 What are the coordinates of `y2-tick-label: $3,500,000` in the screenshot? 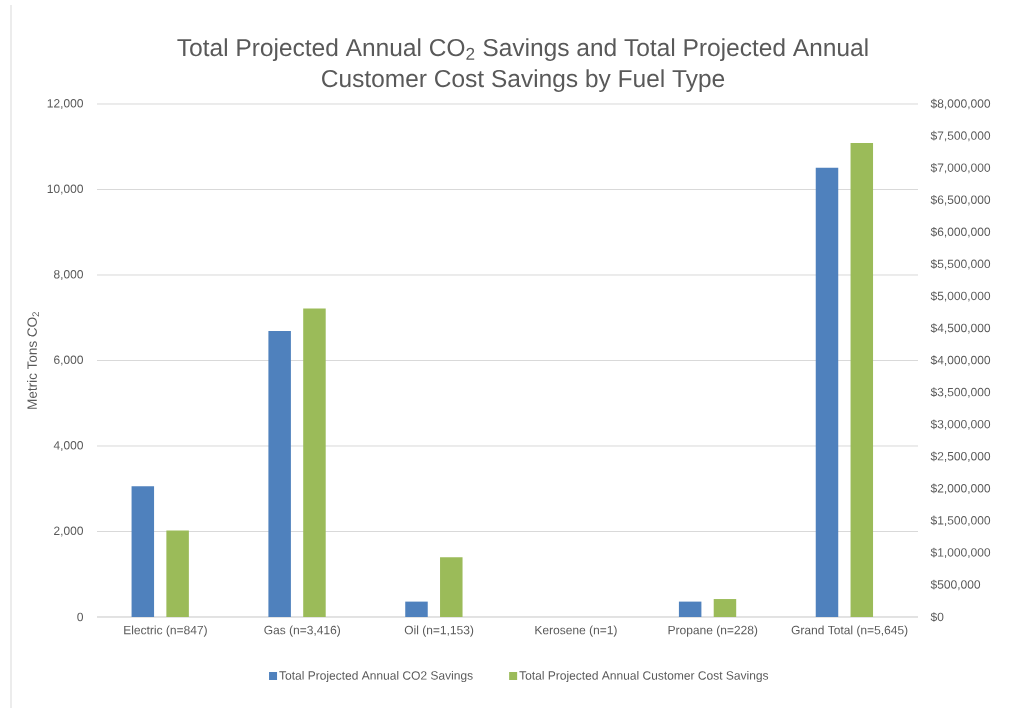 It's located at (960, 392).